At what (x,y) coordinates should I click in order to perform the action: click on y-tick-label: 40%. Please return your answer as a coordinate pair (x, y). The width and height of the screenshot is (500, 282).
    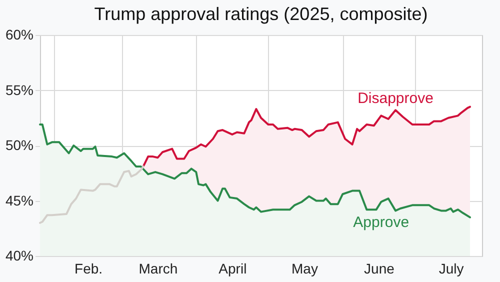
    Looking at the image, I should click on (19, 256).